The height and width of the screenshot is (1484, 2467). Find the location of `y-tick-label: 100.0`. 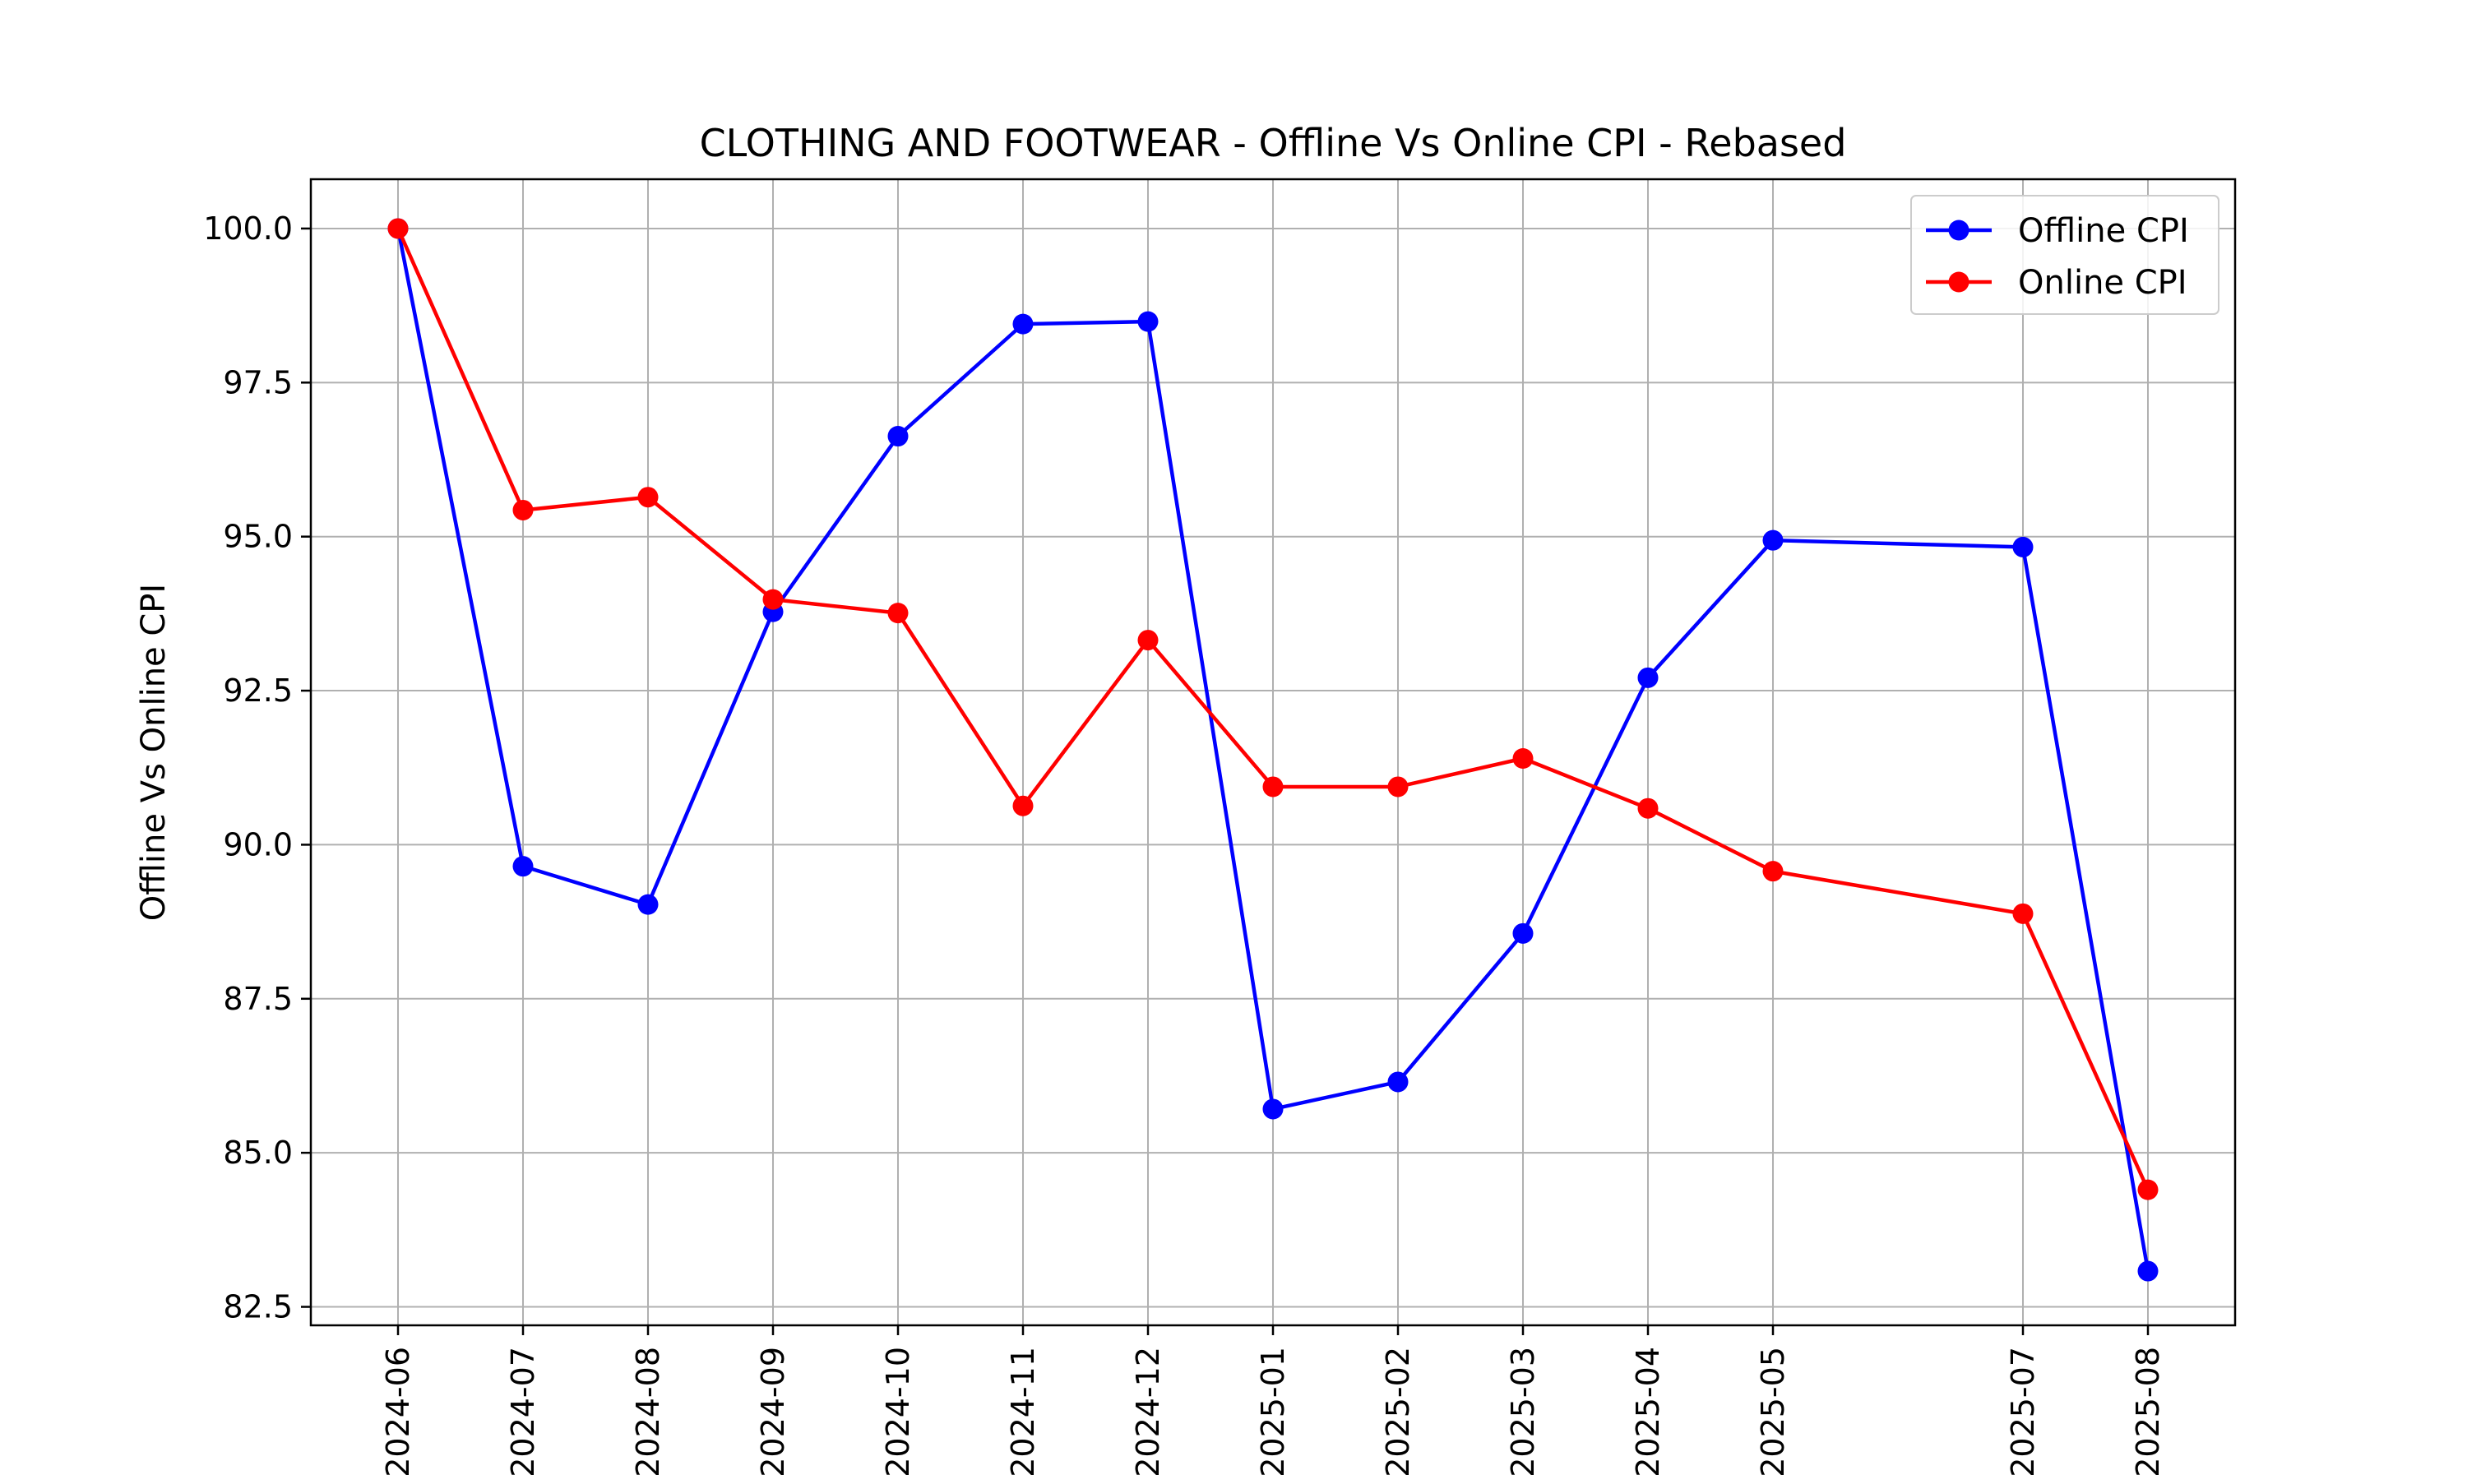

y-tick-label: 100.0 is located at coordinates (248, 229).